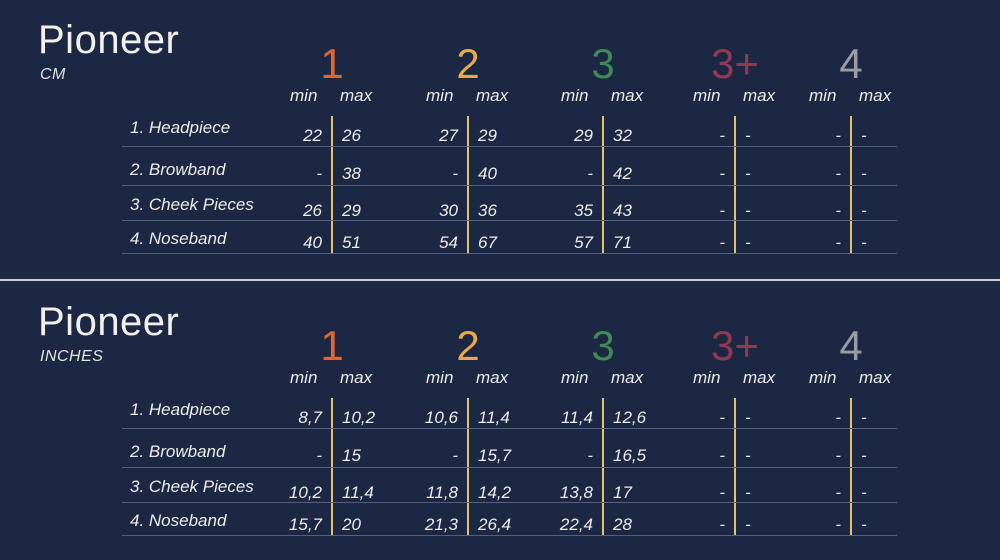 The height and width of the screenshot is (560, 1000). What do you see at coordinates (487, 242) in the screenshot?
I see `max-value: 67` at bounding box center [487, 242].